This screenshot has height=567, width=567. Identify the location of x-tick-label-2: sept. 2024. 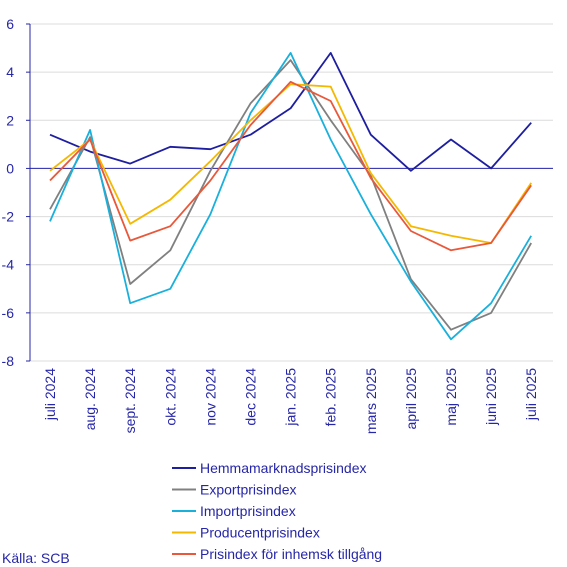
(130, 401).